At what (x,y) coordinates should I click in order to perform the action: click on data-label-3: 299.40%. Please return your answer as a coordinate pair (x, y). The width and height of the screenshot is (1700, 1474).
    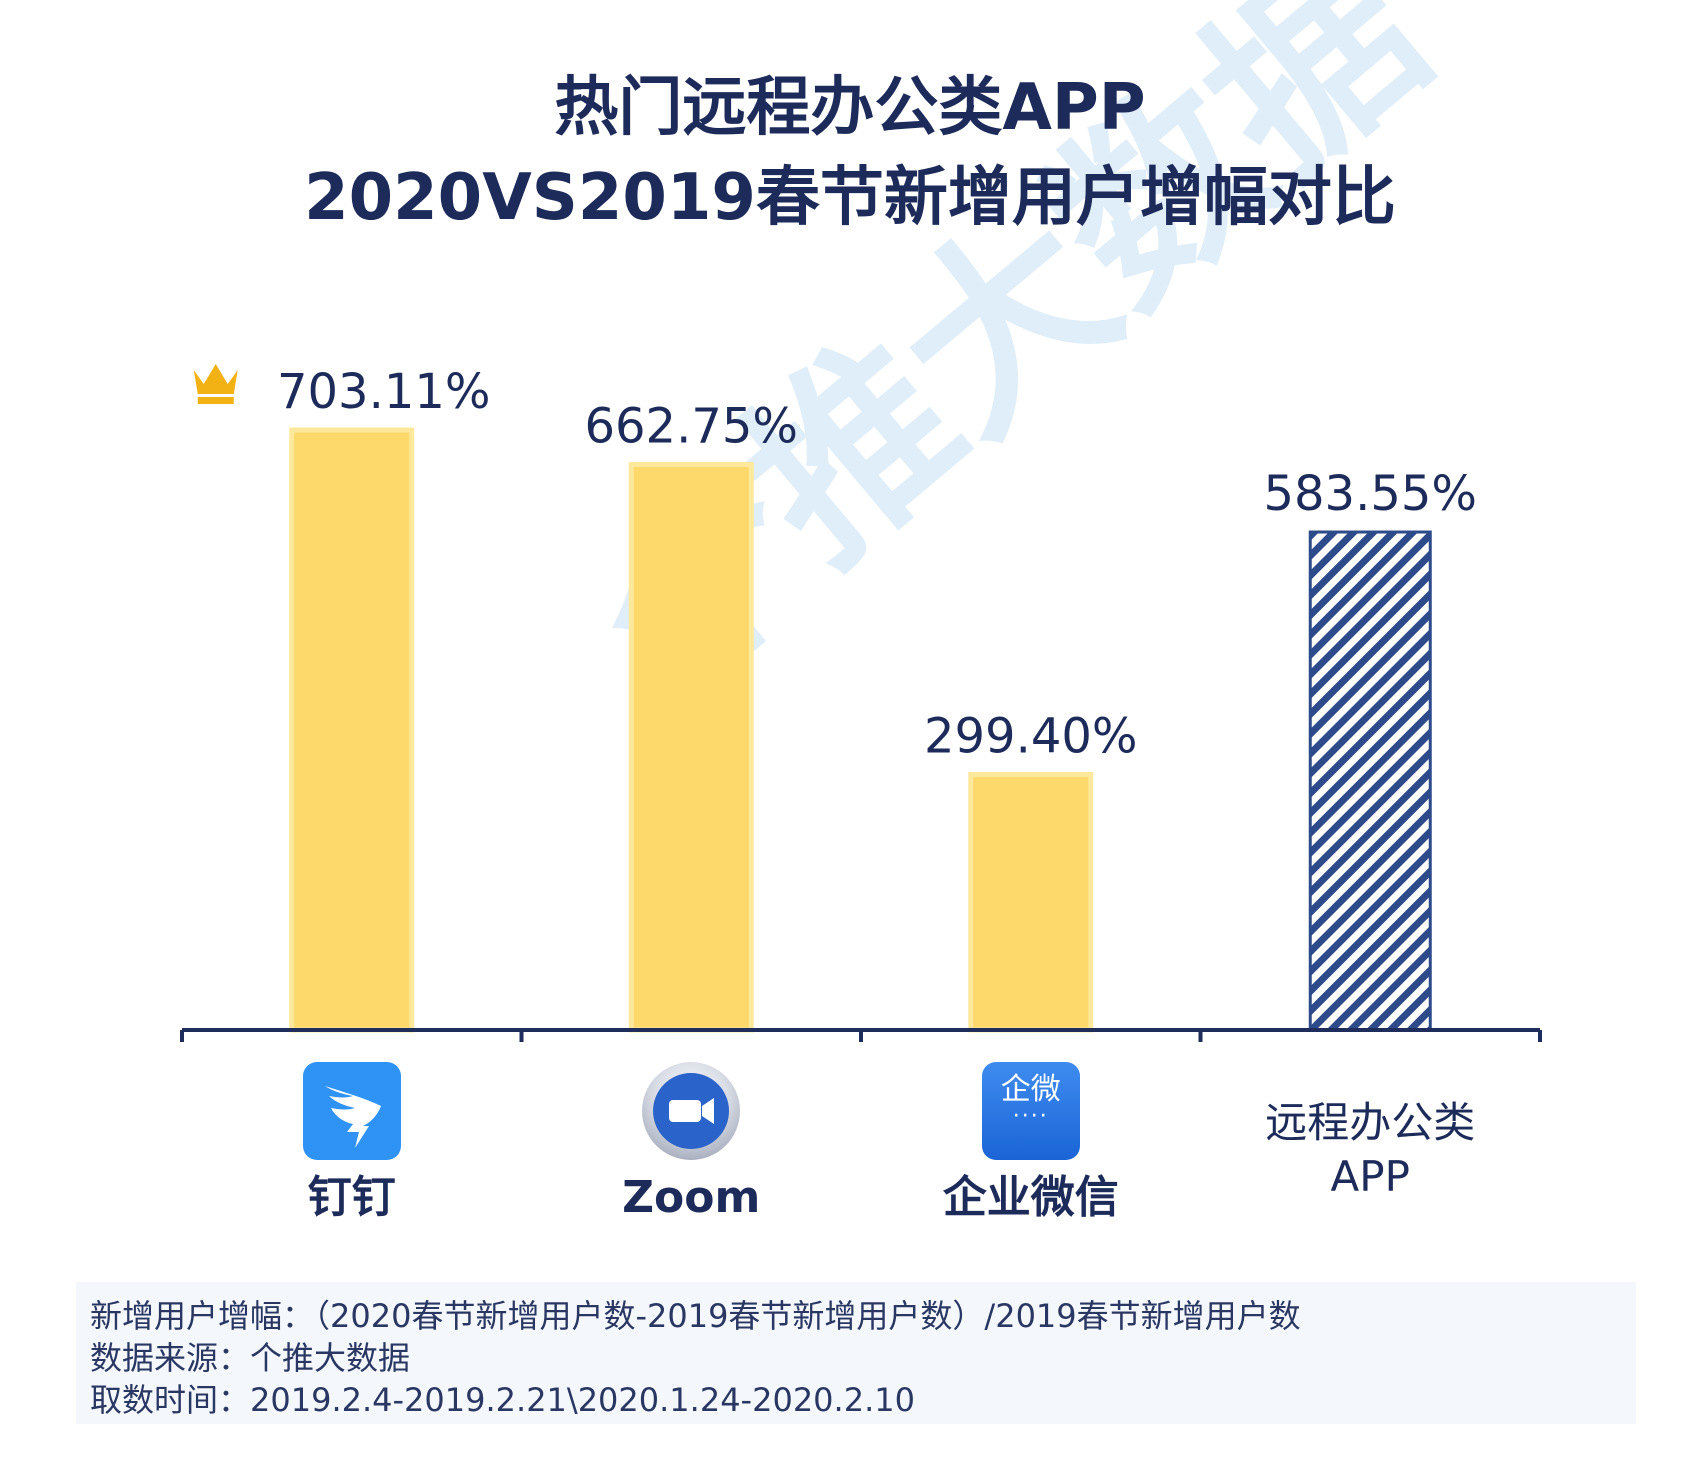
    Looking at the image, I should click on (1031, 737).